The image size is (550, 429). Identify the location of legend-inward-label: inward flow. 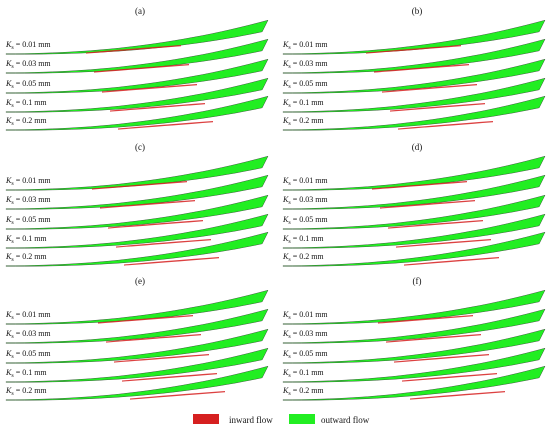
(251, 420).